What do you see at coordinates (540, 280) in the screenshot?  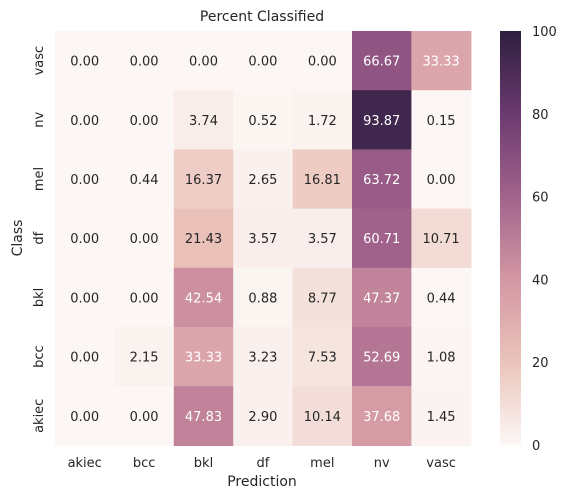 I see `colorbar-tick-label: 40` at bounding box center [540, 280].